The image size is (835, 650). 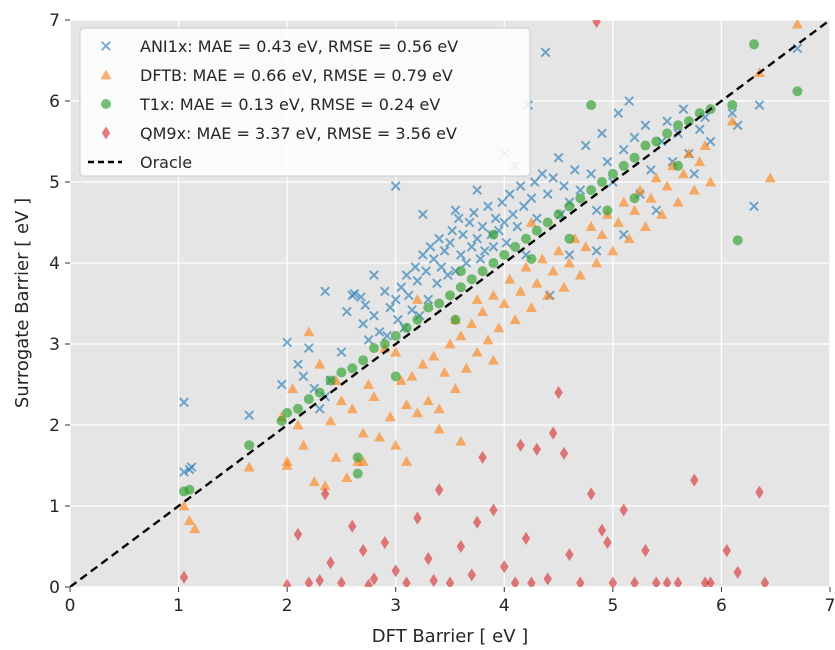 What do you see at coordinates (612, 606) in the screenshot?
I see `x-tick-label: 5` at bounding box center [612, 606].